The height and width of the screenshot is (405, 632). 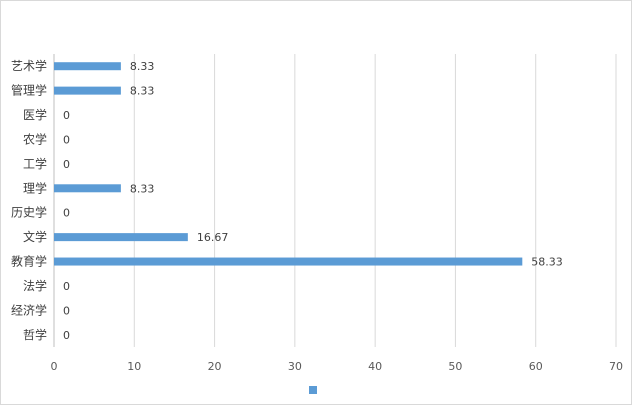 What do you see at coordinates (35, 163) in the screenshot?
I see `category-label: 工学` at bounding box center [35, 163].